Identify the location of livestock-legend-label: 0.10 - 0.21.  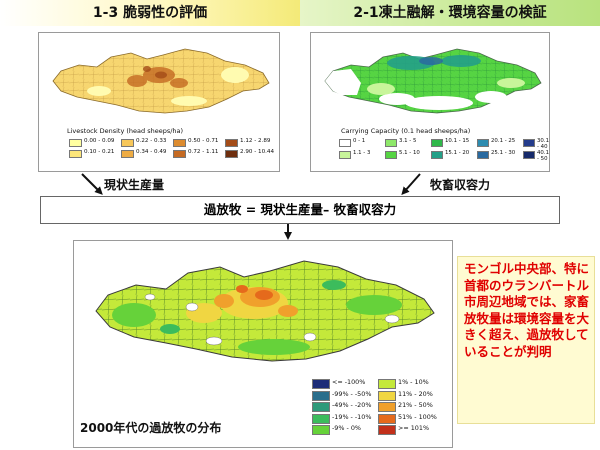
(99, 152).